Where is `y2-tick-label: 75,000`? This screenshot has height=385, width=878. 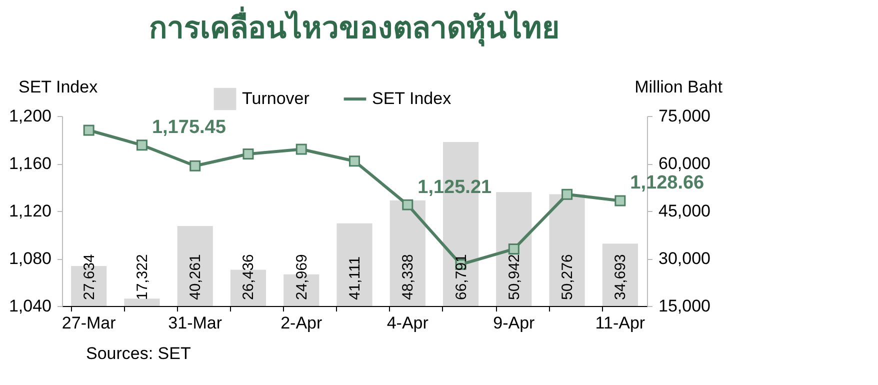 y2-tick-label: 75,000 is located at coordinates (684, 116).